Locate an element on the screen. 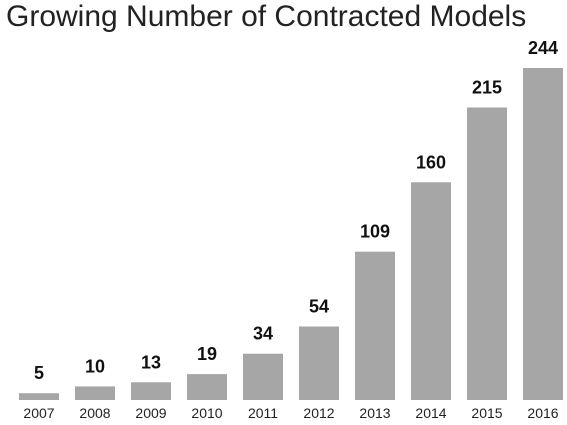 The width and height of the screenshot is (567, 425). x-tick-label-2012: 2012 is located at coordinates (318, 413).